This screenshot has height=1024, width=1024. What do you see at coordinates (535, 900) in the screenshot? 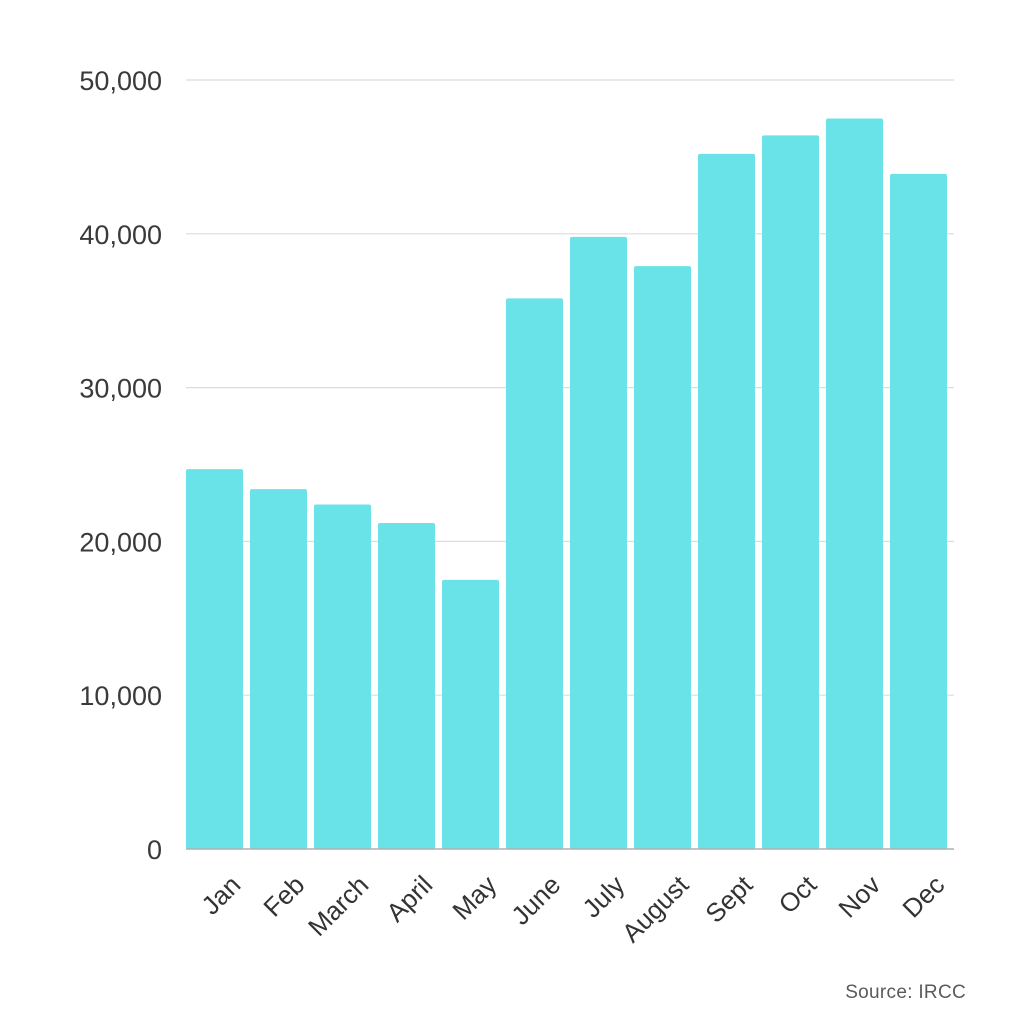
I see `x-tick-label: June` at bounding box center [535, 900].